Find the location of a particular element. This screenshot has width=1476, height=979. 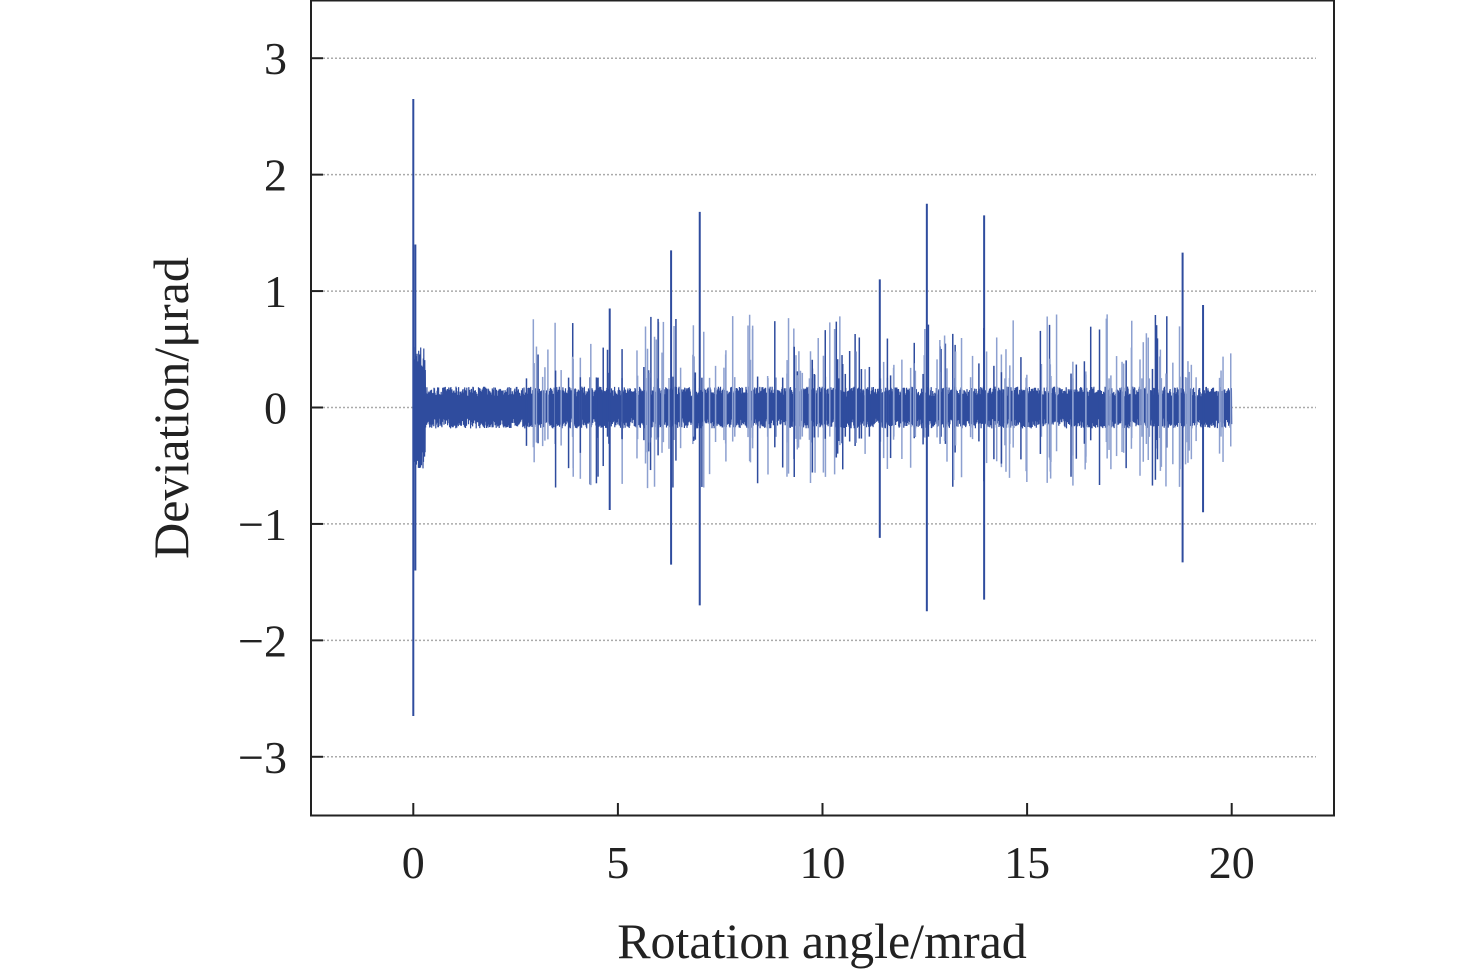

x-axis-label: Rotation angle/mrad is located at coordinates (822, 941).